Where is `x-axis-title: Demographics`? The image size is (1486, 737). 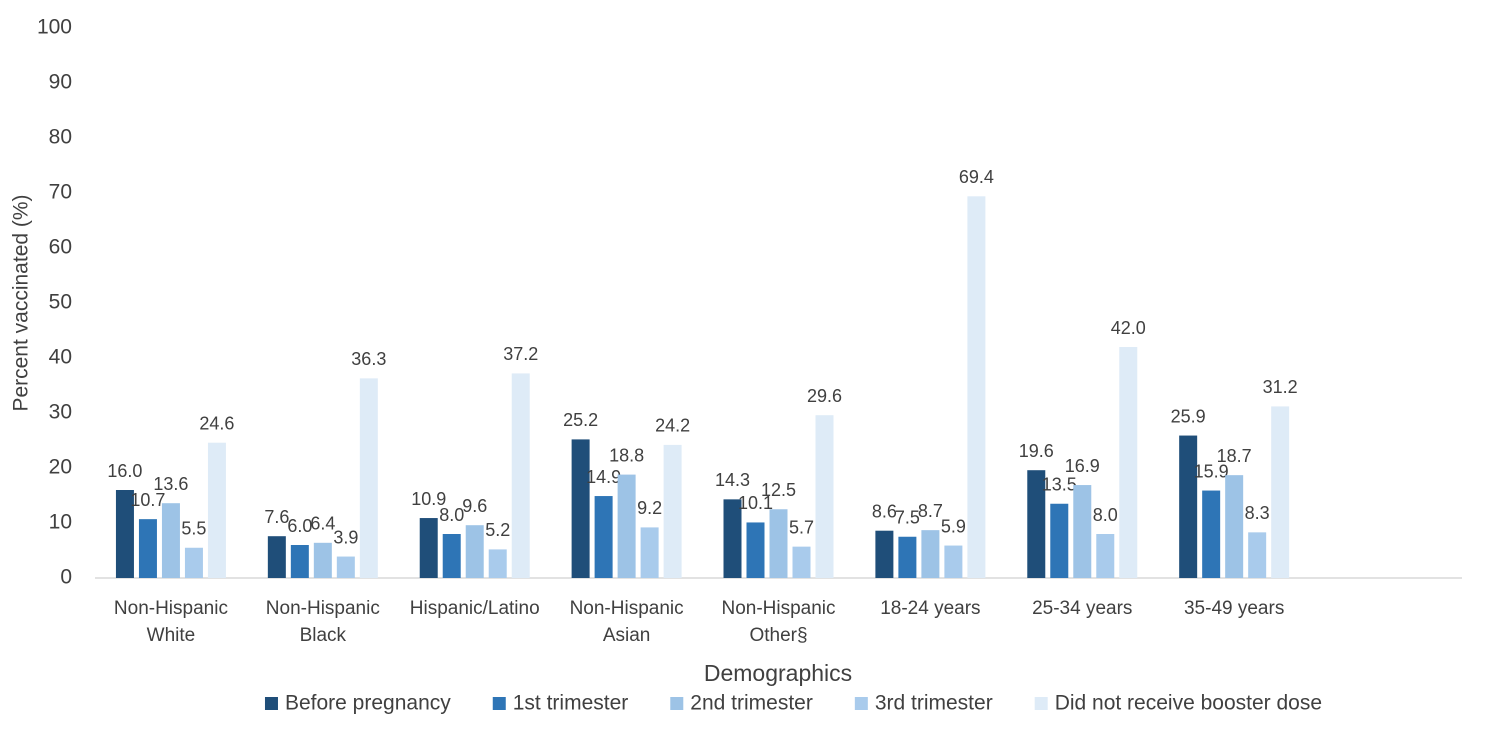 x-axis-title: Demographics is located at coordinates (778, 673).